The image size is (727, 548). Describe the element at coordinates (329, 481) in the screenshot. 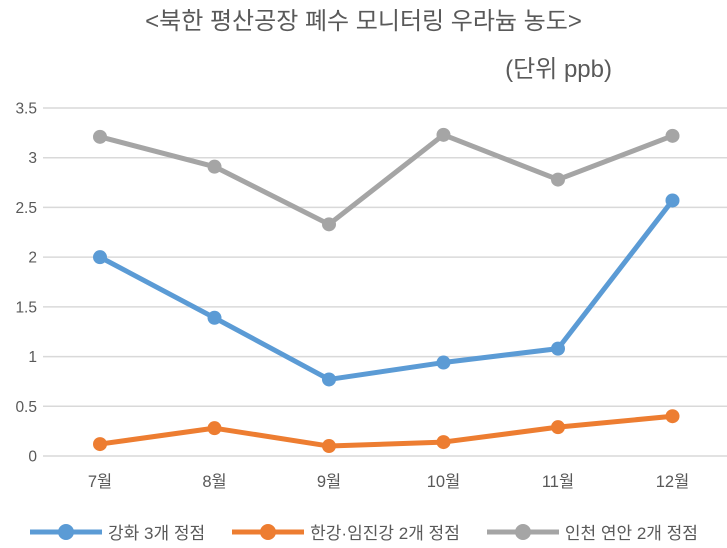

I see `x-axis-tick-label: 9월` at that location.